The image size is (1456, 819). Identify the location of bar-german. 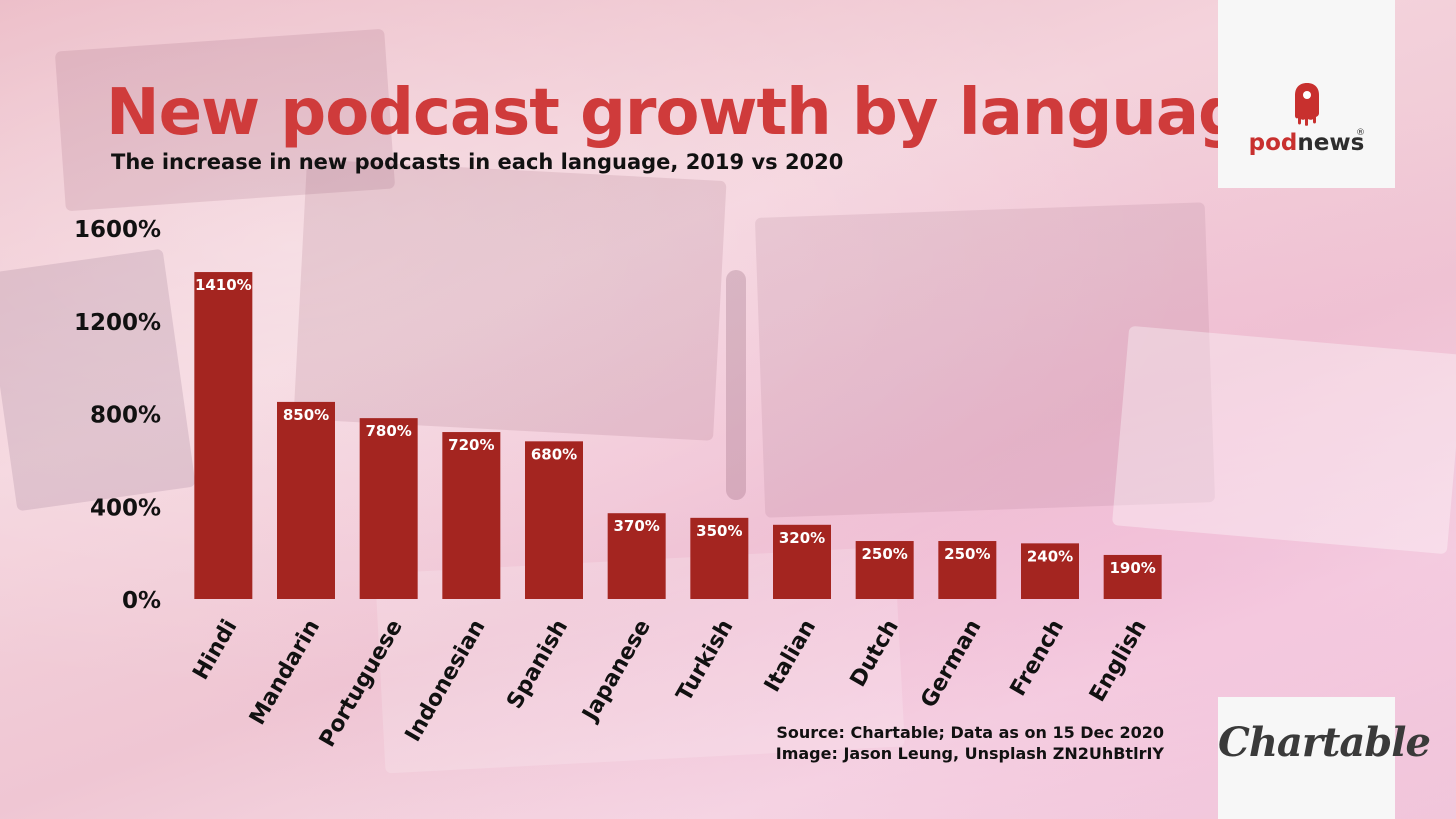
(967, 570).